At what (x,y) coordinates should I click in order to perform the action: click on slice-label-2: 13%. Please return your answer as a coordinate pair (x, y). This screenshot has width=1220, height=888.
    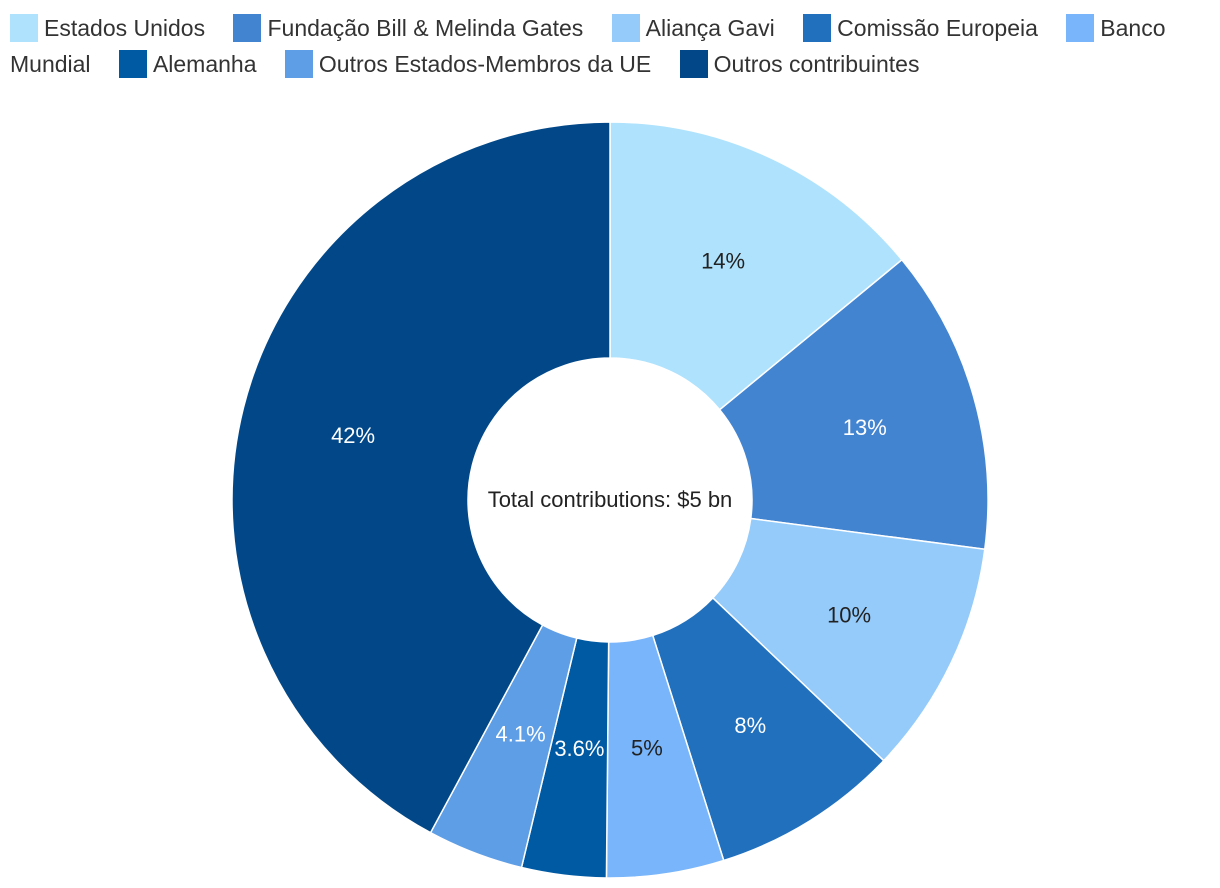
    Looking at the image, I should click on (865, 427).